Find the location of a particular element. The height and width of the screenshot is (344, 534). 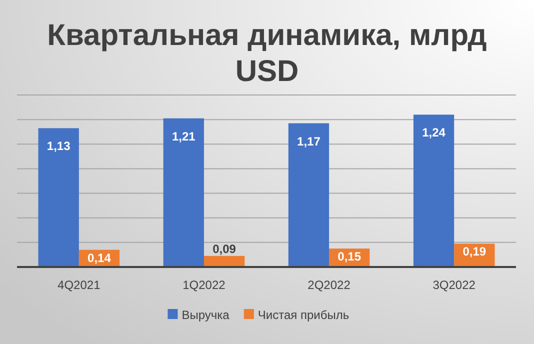

data-label: 0,14 is located at coordinates (100, 257).